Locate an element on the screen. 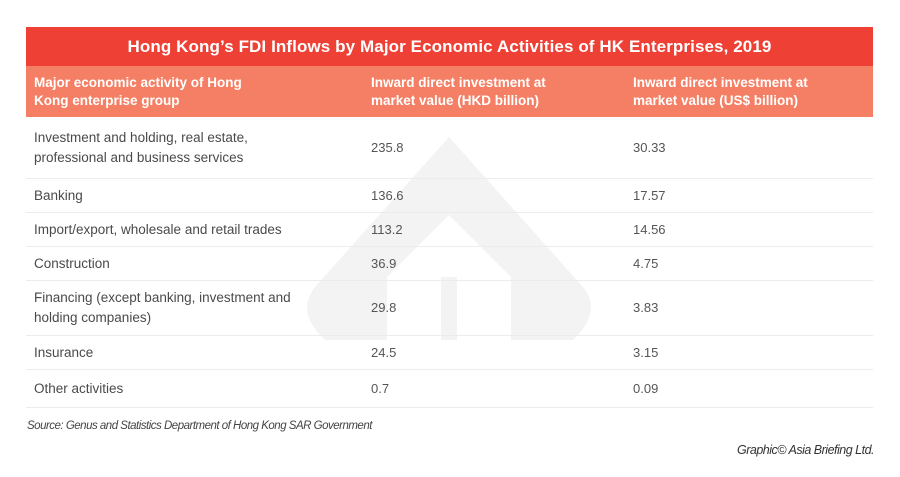 The height and width of the screenshot is (477, 900). hkd-cell: 29.8 is located at coordinates (384, 307).